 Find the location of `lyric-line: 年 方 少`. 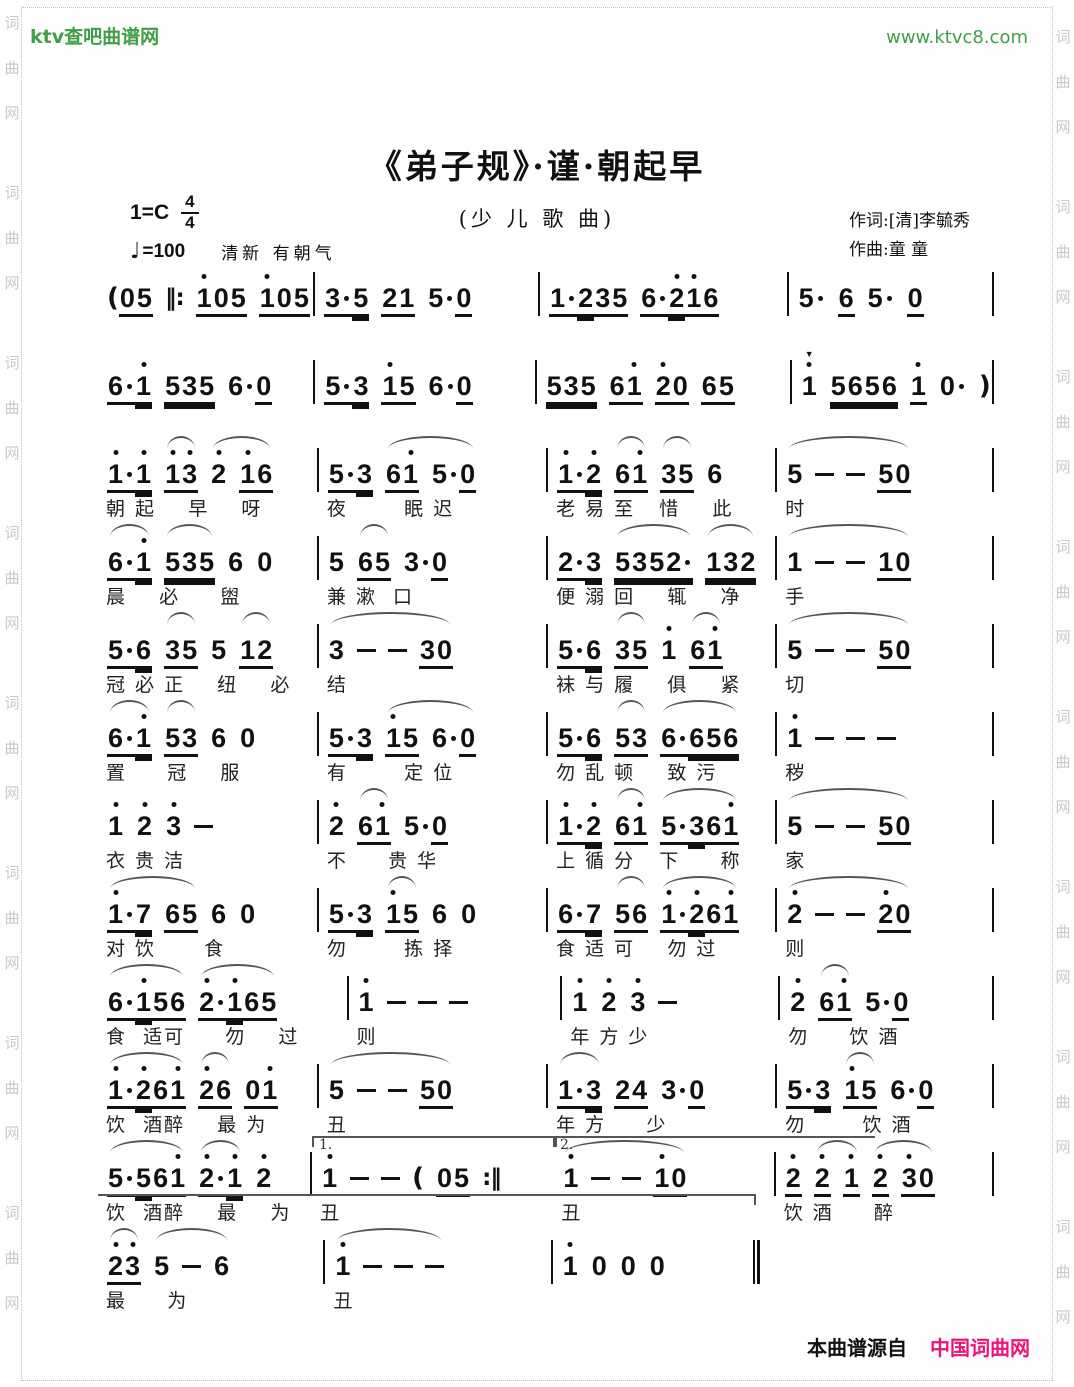

lyric-line: 年 方 少 is located at coordinates (612, 1124).